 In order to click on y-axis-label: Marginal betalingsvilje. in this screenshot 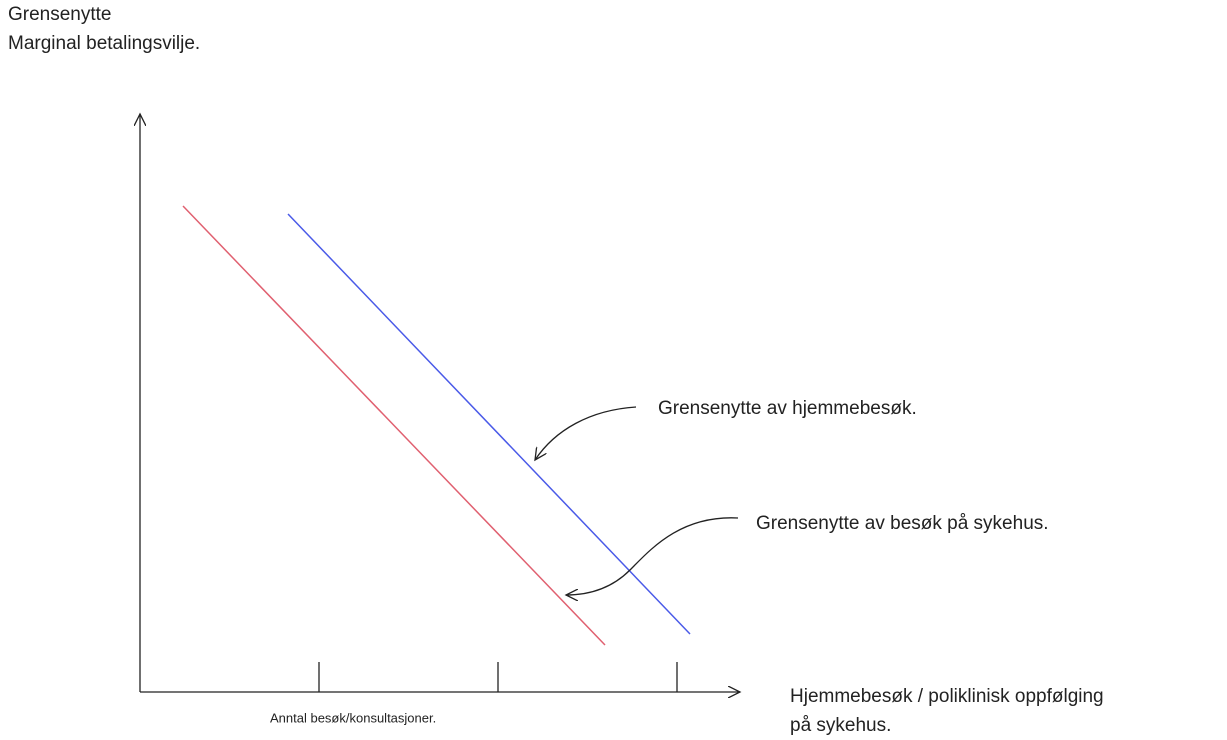, I will do `click(104, 43)`.